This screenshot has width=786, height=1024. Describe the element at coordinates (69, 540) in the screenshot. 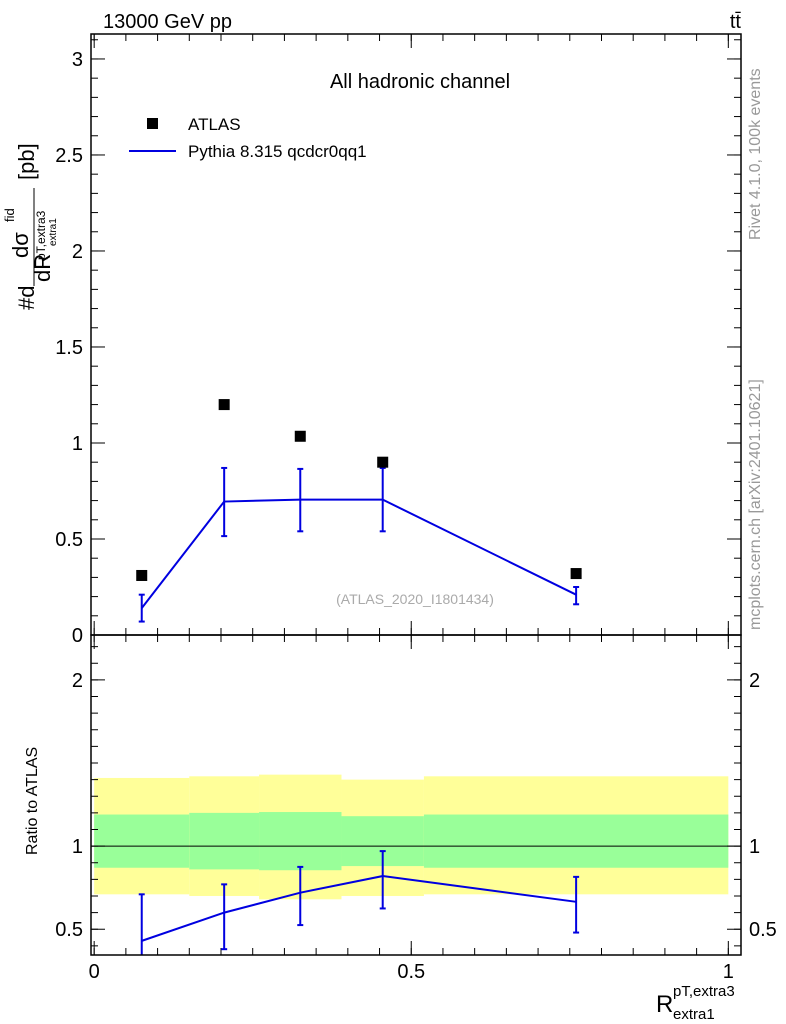

I see `main-y-tick-label: 0.5` at that location.